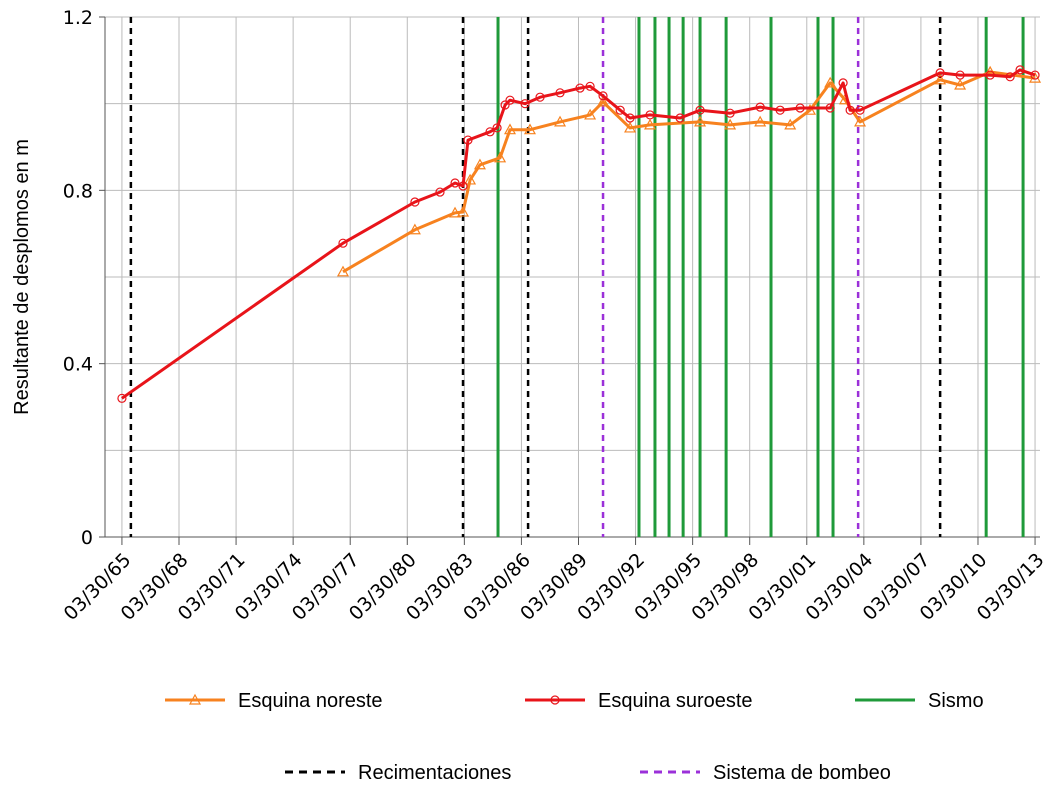 Image resolution: width=1055 pixels, height=789 pixels. Describe the element at coordinates (87, 538) in the screenshot. I see `y-tick-label: 0` at that location.